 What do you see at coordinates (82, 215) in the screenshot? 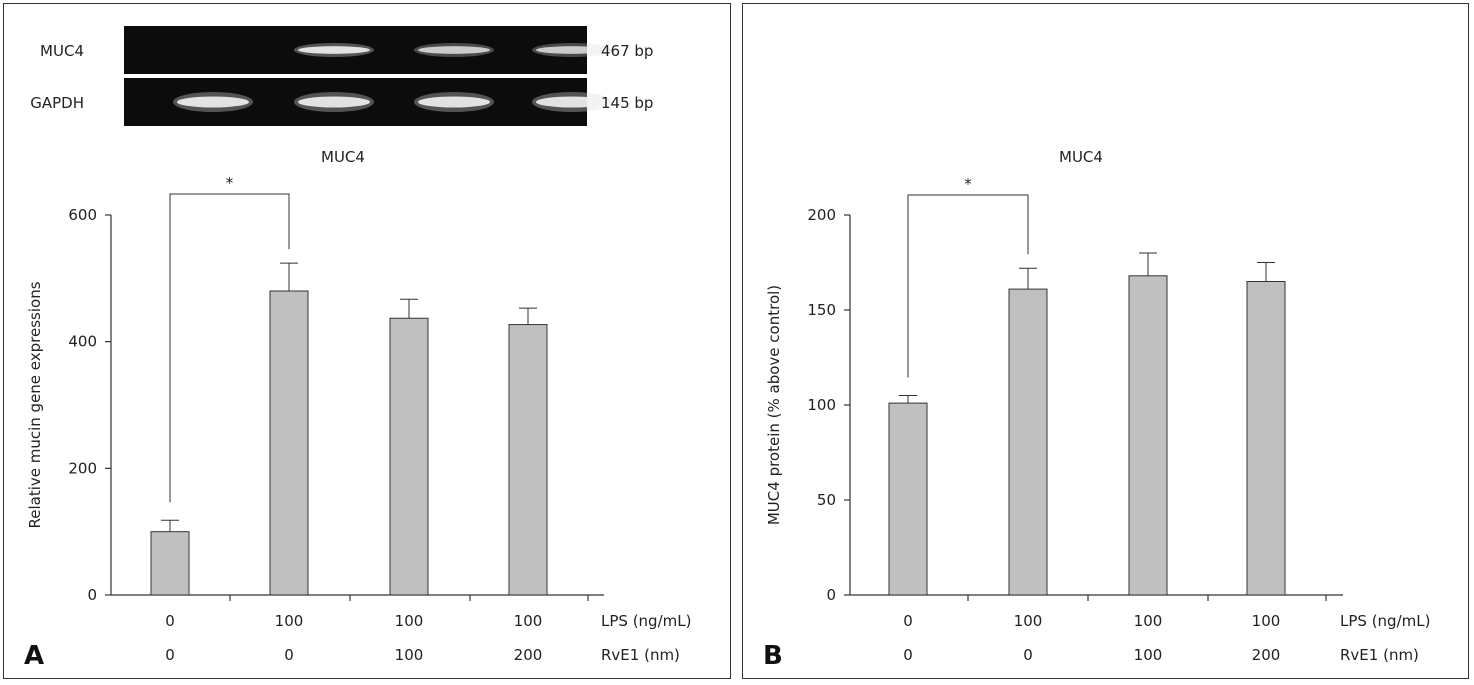
I see `y-tick-label: 600` at bounding box center [82, 215].